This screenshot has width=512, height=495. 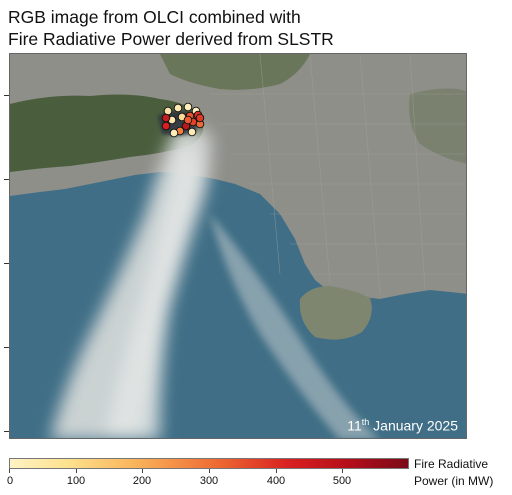 What do you see at coordinates (453, 473) in the screenshot?
I see `colorbar-label: Fire Radiative Power (in MW)` at bounding box center [453, 473].